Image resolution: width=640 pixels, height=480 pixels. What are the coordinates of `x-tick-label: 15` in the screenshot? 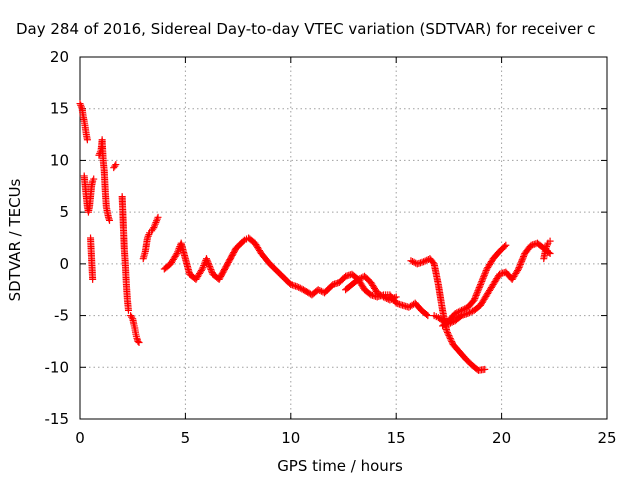 It's located at (396, 438).